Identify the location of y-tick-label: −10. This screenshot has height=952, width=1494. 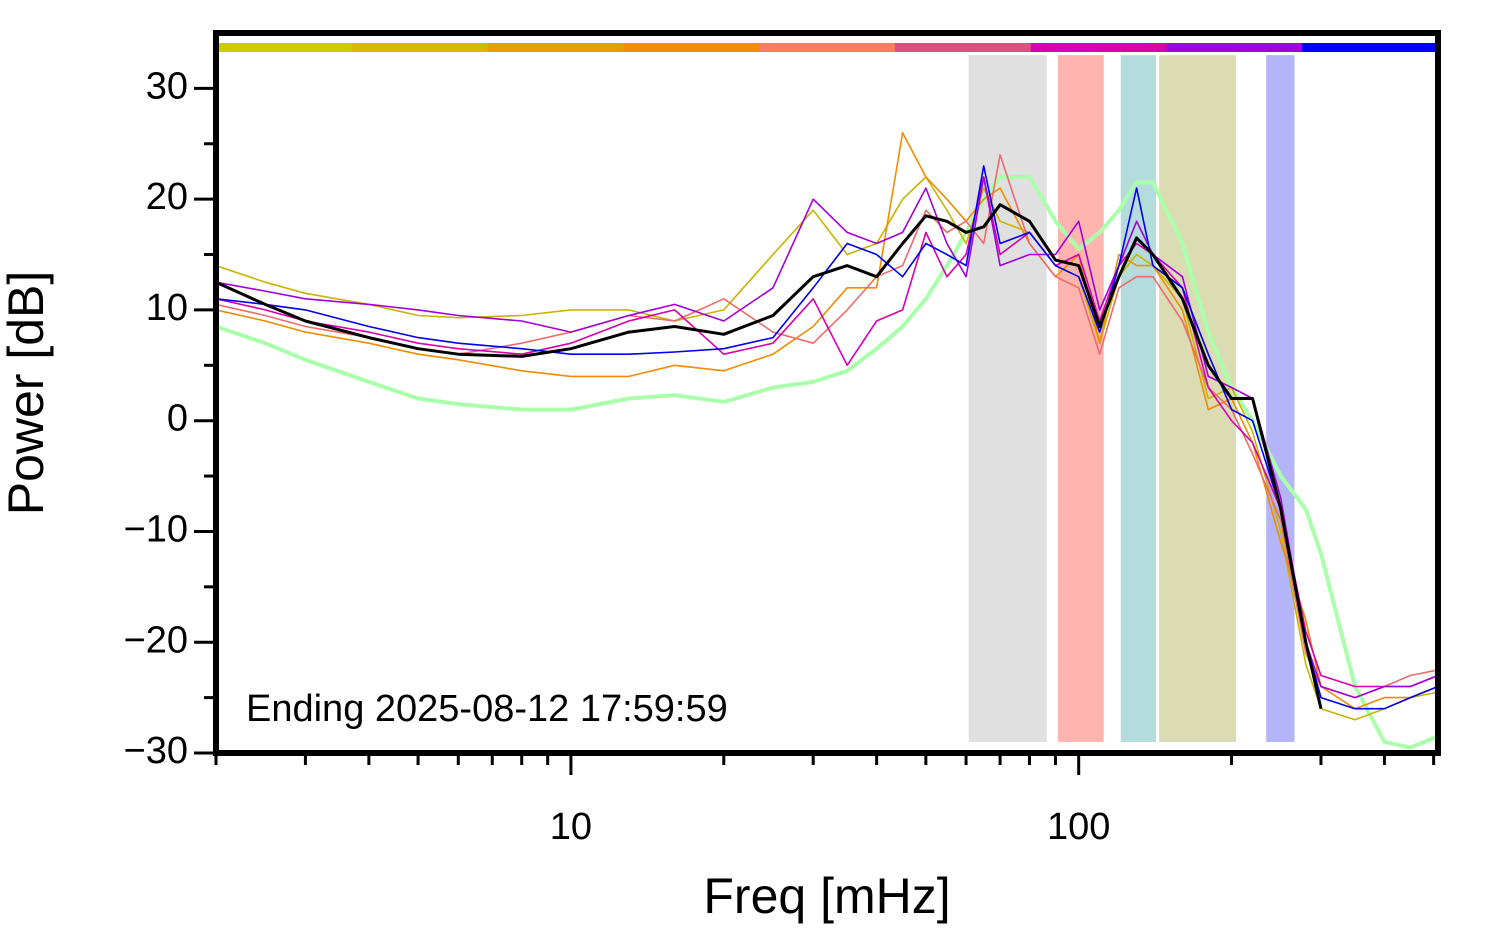
(156, 529).